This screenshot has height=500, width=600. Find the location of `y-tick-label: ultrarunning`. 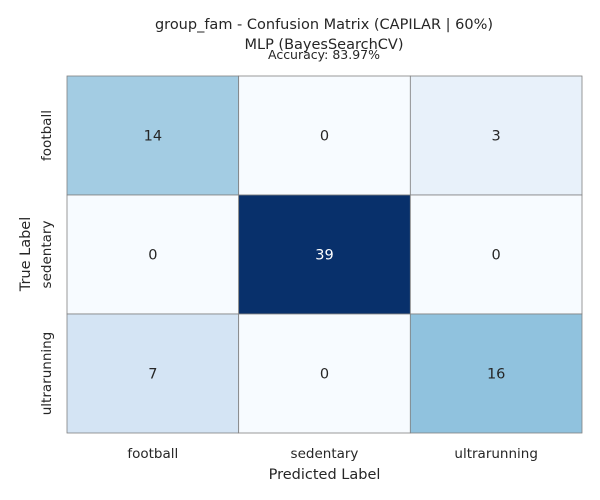

y-tick-label: ultrarunning is located at coordinates (47, 374).